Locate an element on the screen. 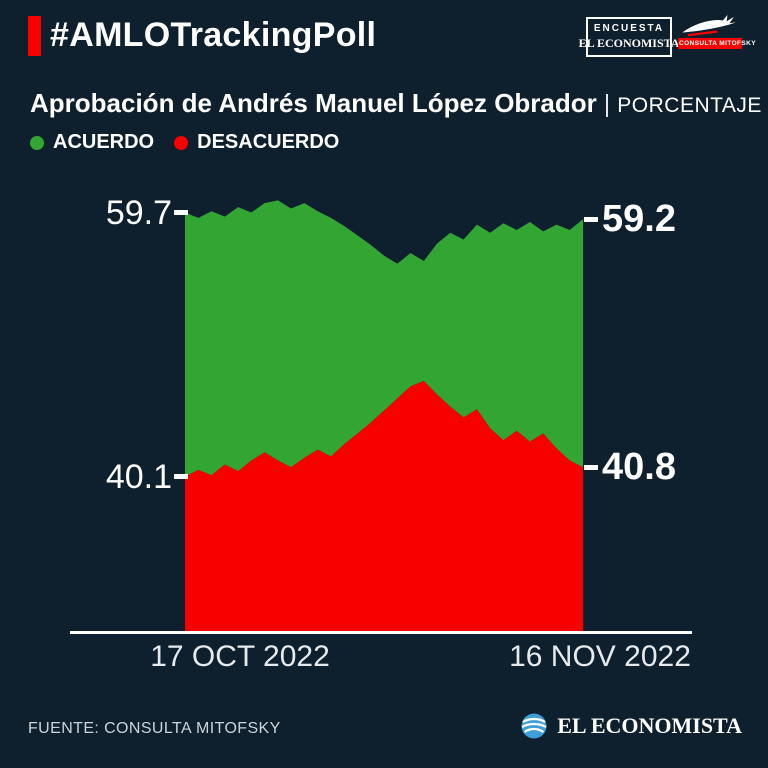  source-text: FUENTE: CONSULTA MITOFSKY is located at coordinates (154, 728).